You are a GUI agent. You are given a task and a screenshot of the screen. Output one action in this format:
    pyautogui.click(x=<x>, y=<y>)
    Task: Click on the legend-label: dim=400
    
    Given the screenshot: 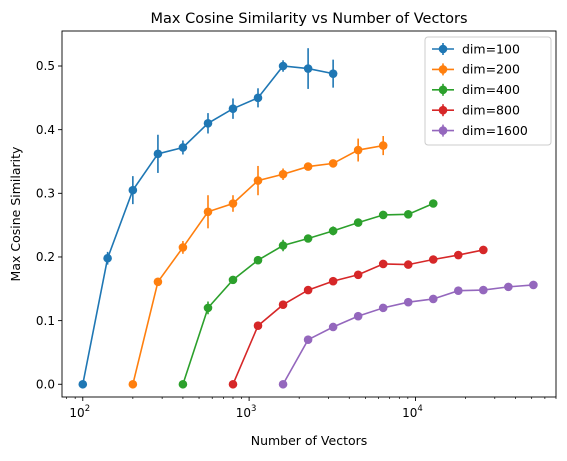 What is the action you would take?
    pyautogui.click(x=491, y=89)
    